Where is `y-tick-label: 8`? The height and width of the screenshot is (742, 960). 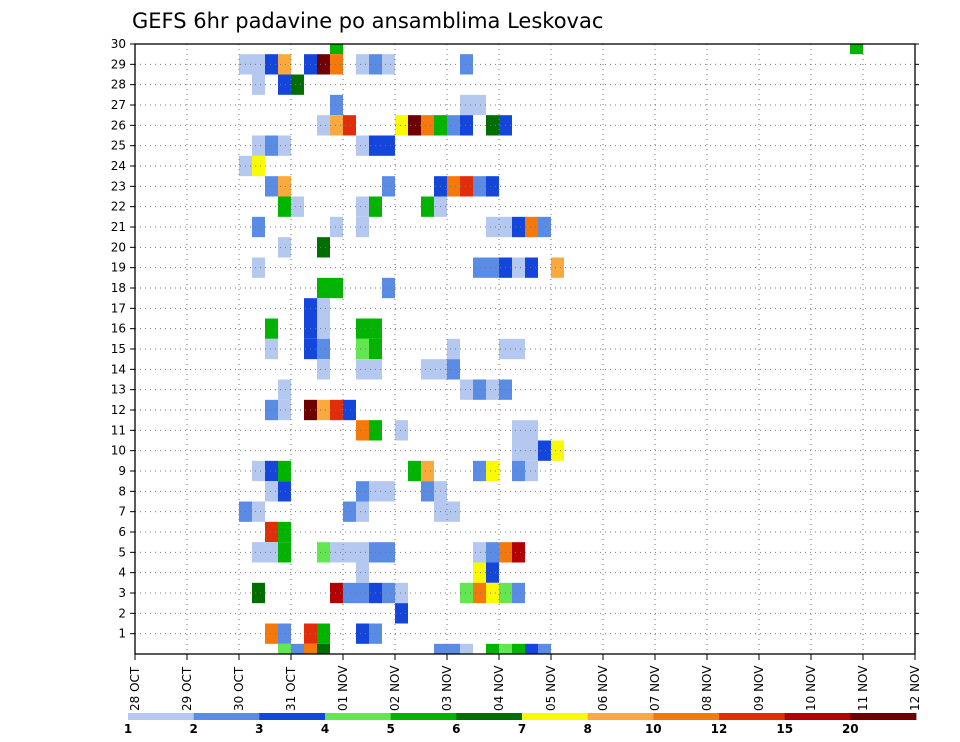
y-tick-label: 8 is located at coordinates (122, 491).